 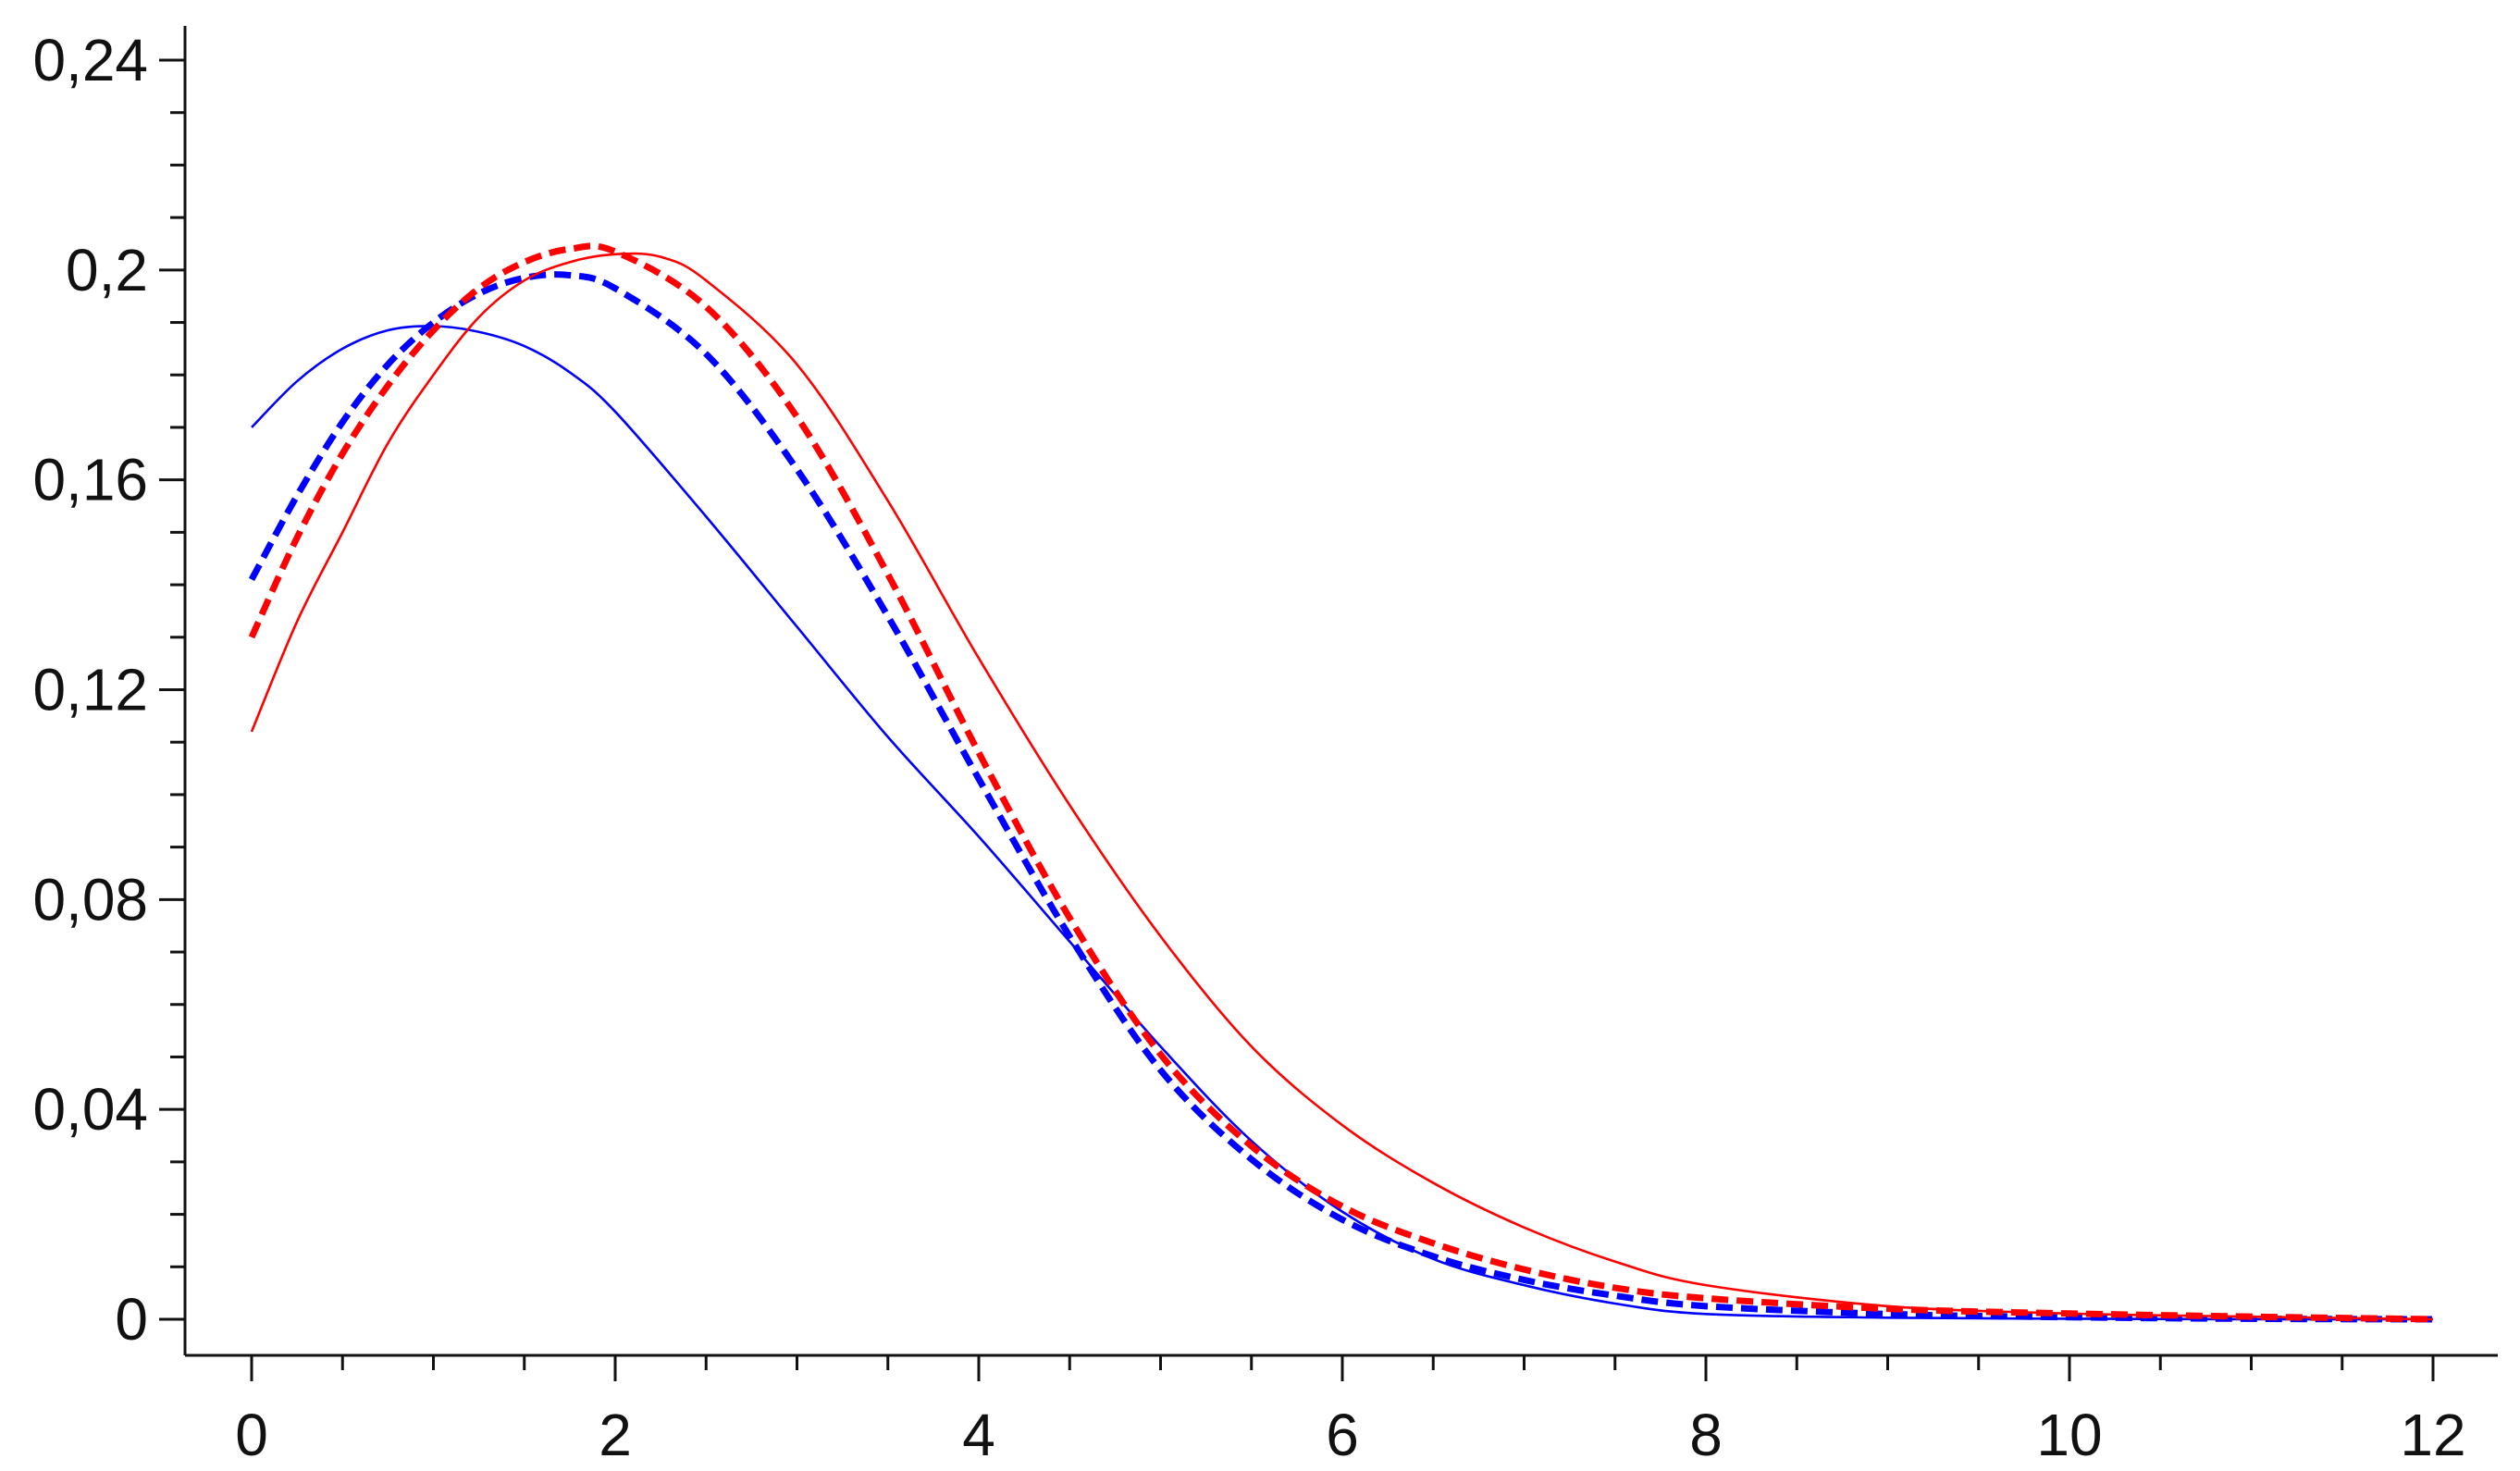 I want to click on y-tick-label: 0,16, so click(x=90, y=480).